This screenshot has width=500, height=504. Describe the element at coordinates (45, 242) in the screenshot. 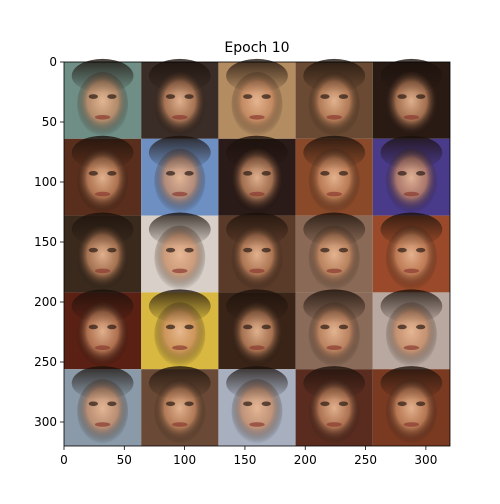

I see `y-tick-label: 150` at that location.